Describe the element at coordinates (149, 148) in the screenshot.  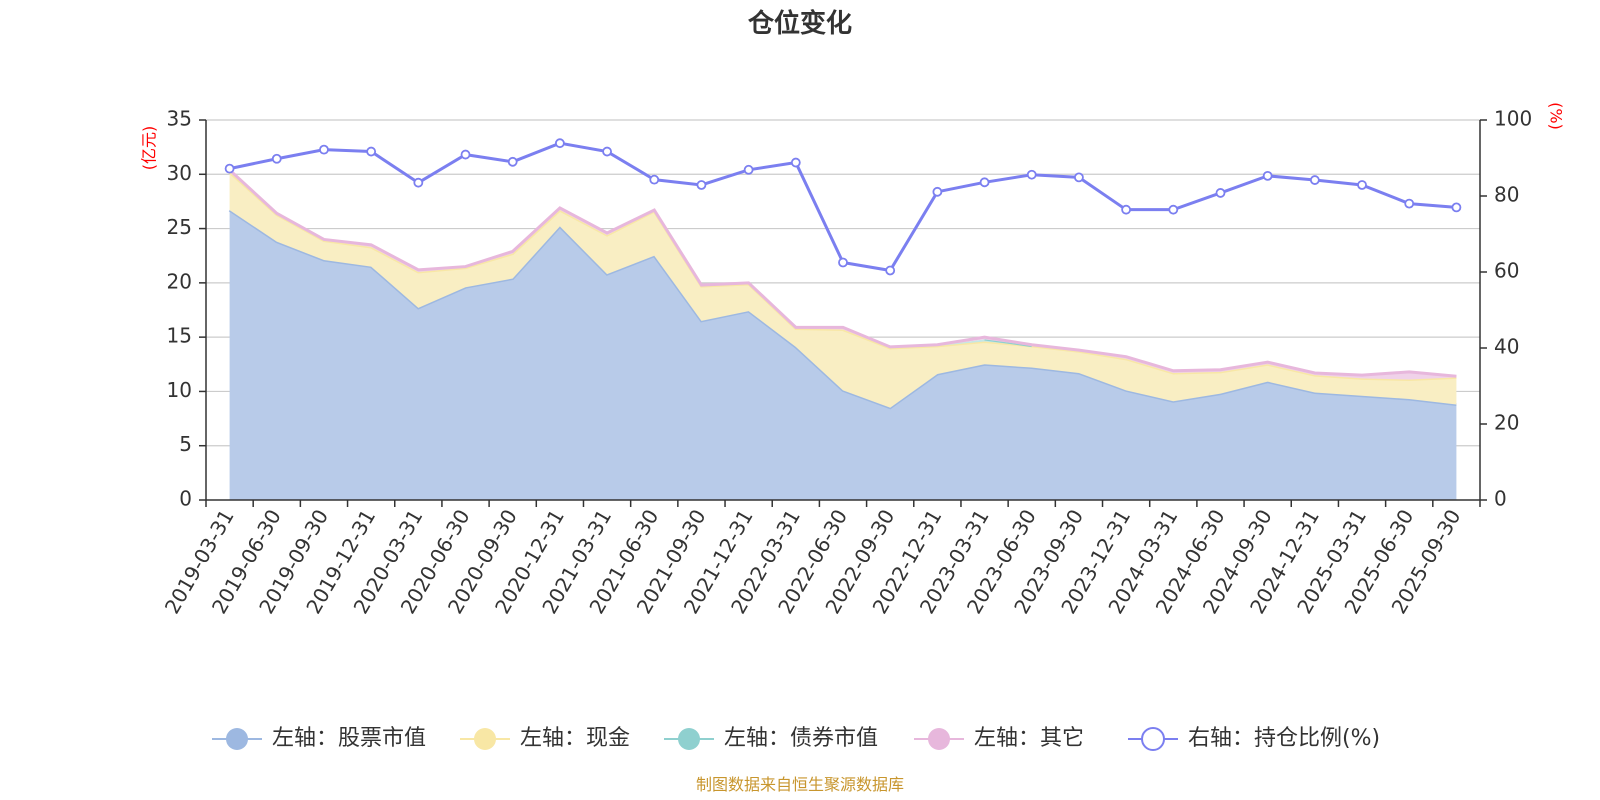
I see `left-axis-unit: (亿元)` at that location.